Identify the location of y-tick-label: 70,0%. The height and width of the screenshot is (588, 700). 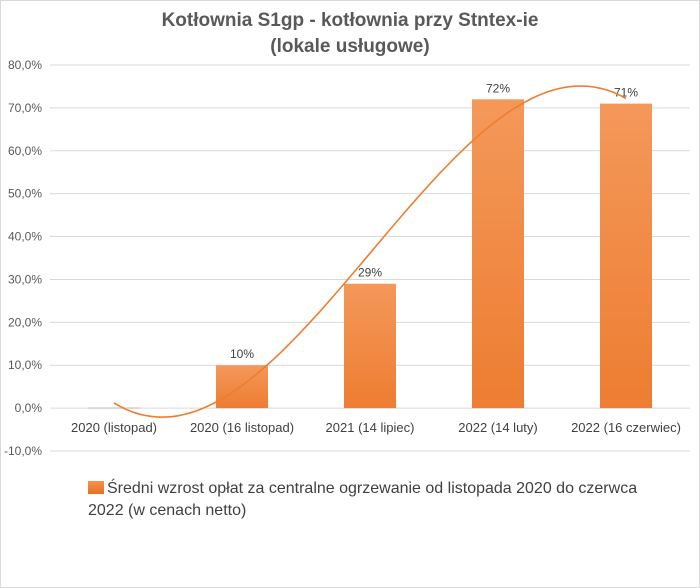
(25, 108).